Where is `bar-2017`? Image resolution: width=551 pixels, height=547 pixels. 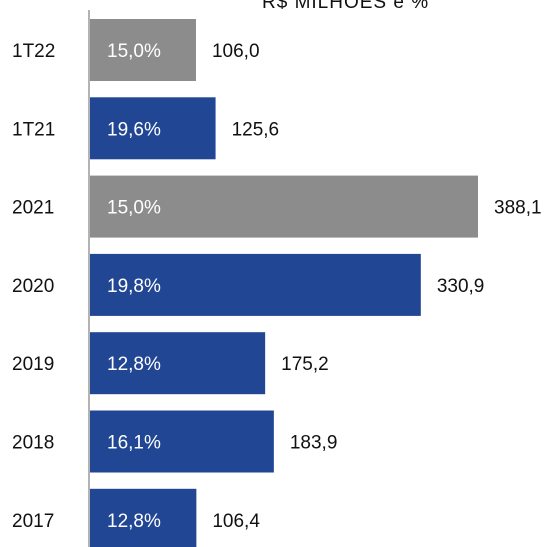
bar-2017 is located at coordinates (143, 517).